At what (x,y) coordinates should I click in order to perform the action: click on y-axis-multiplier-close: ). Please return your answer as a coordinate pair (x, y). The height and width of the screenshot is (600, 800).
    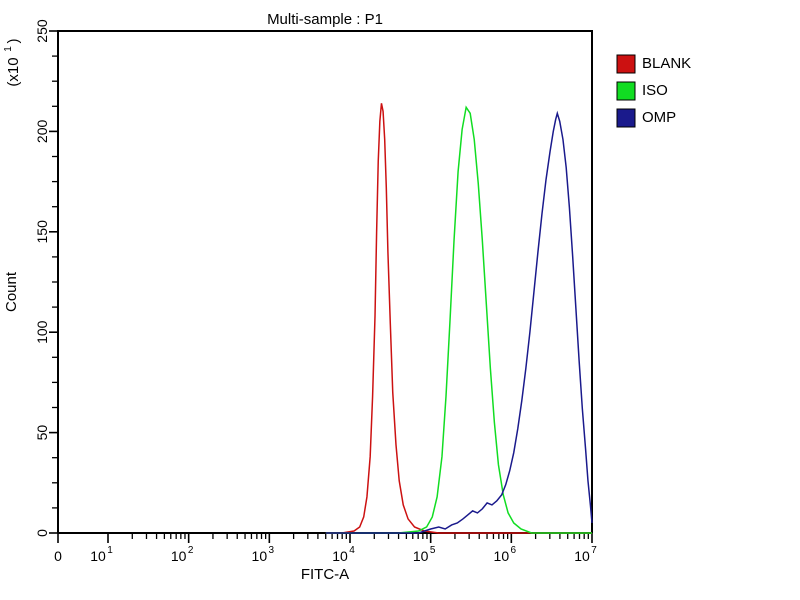
    Looking at the image, I should click on (13, 41).